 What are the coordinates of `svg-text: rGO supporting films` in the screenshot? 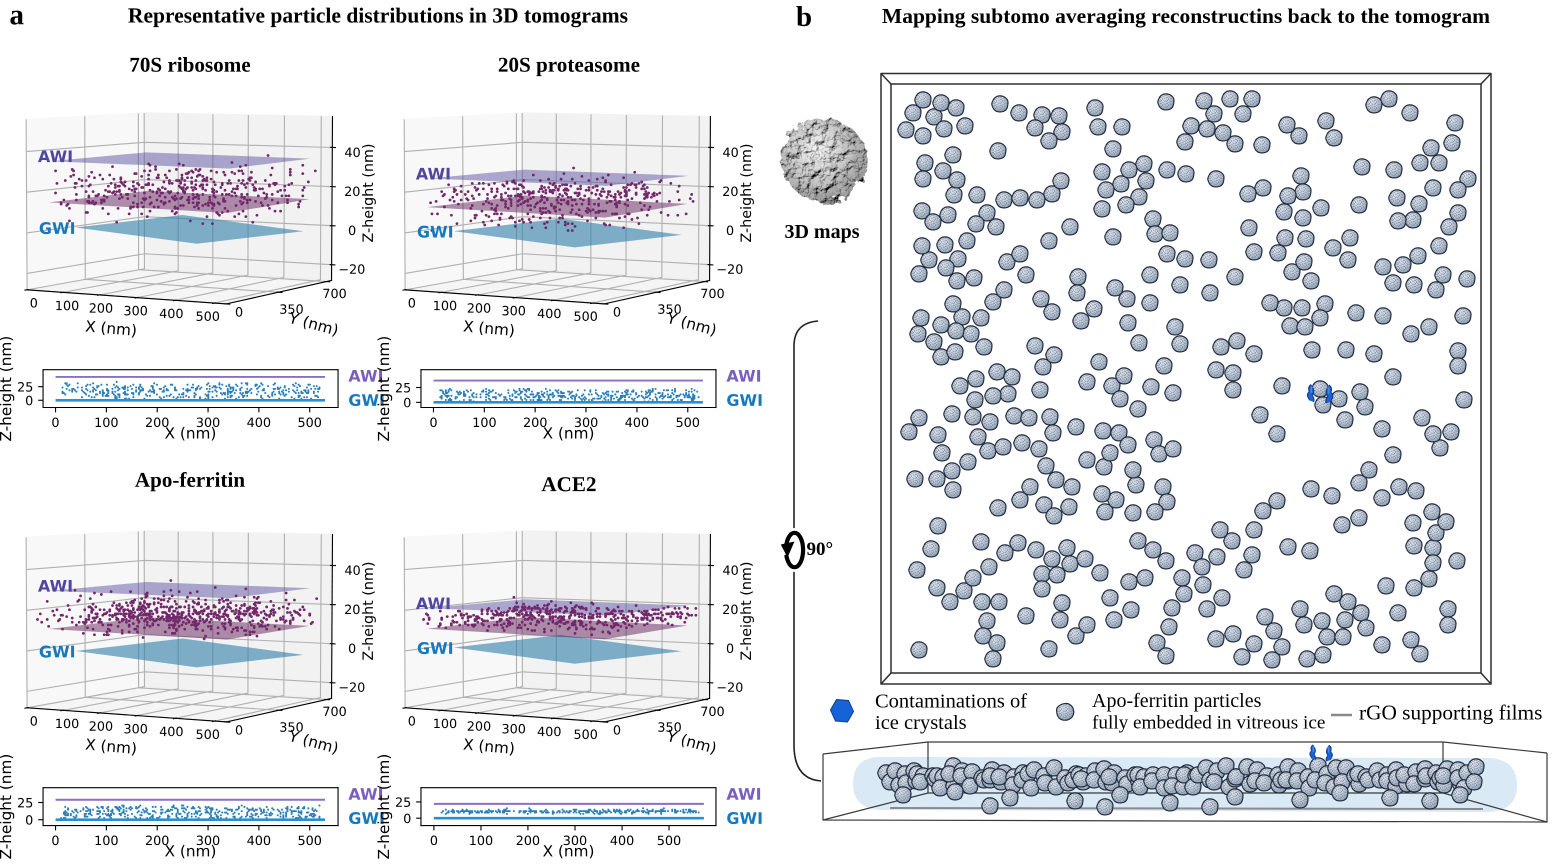 It's located at (1450, 713).